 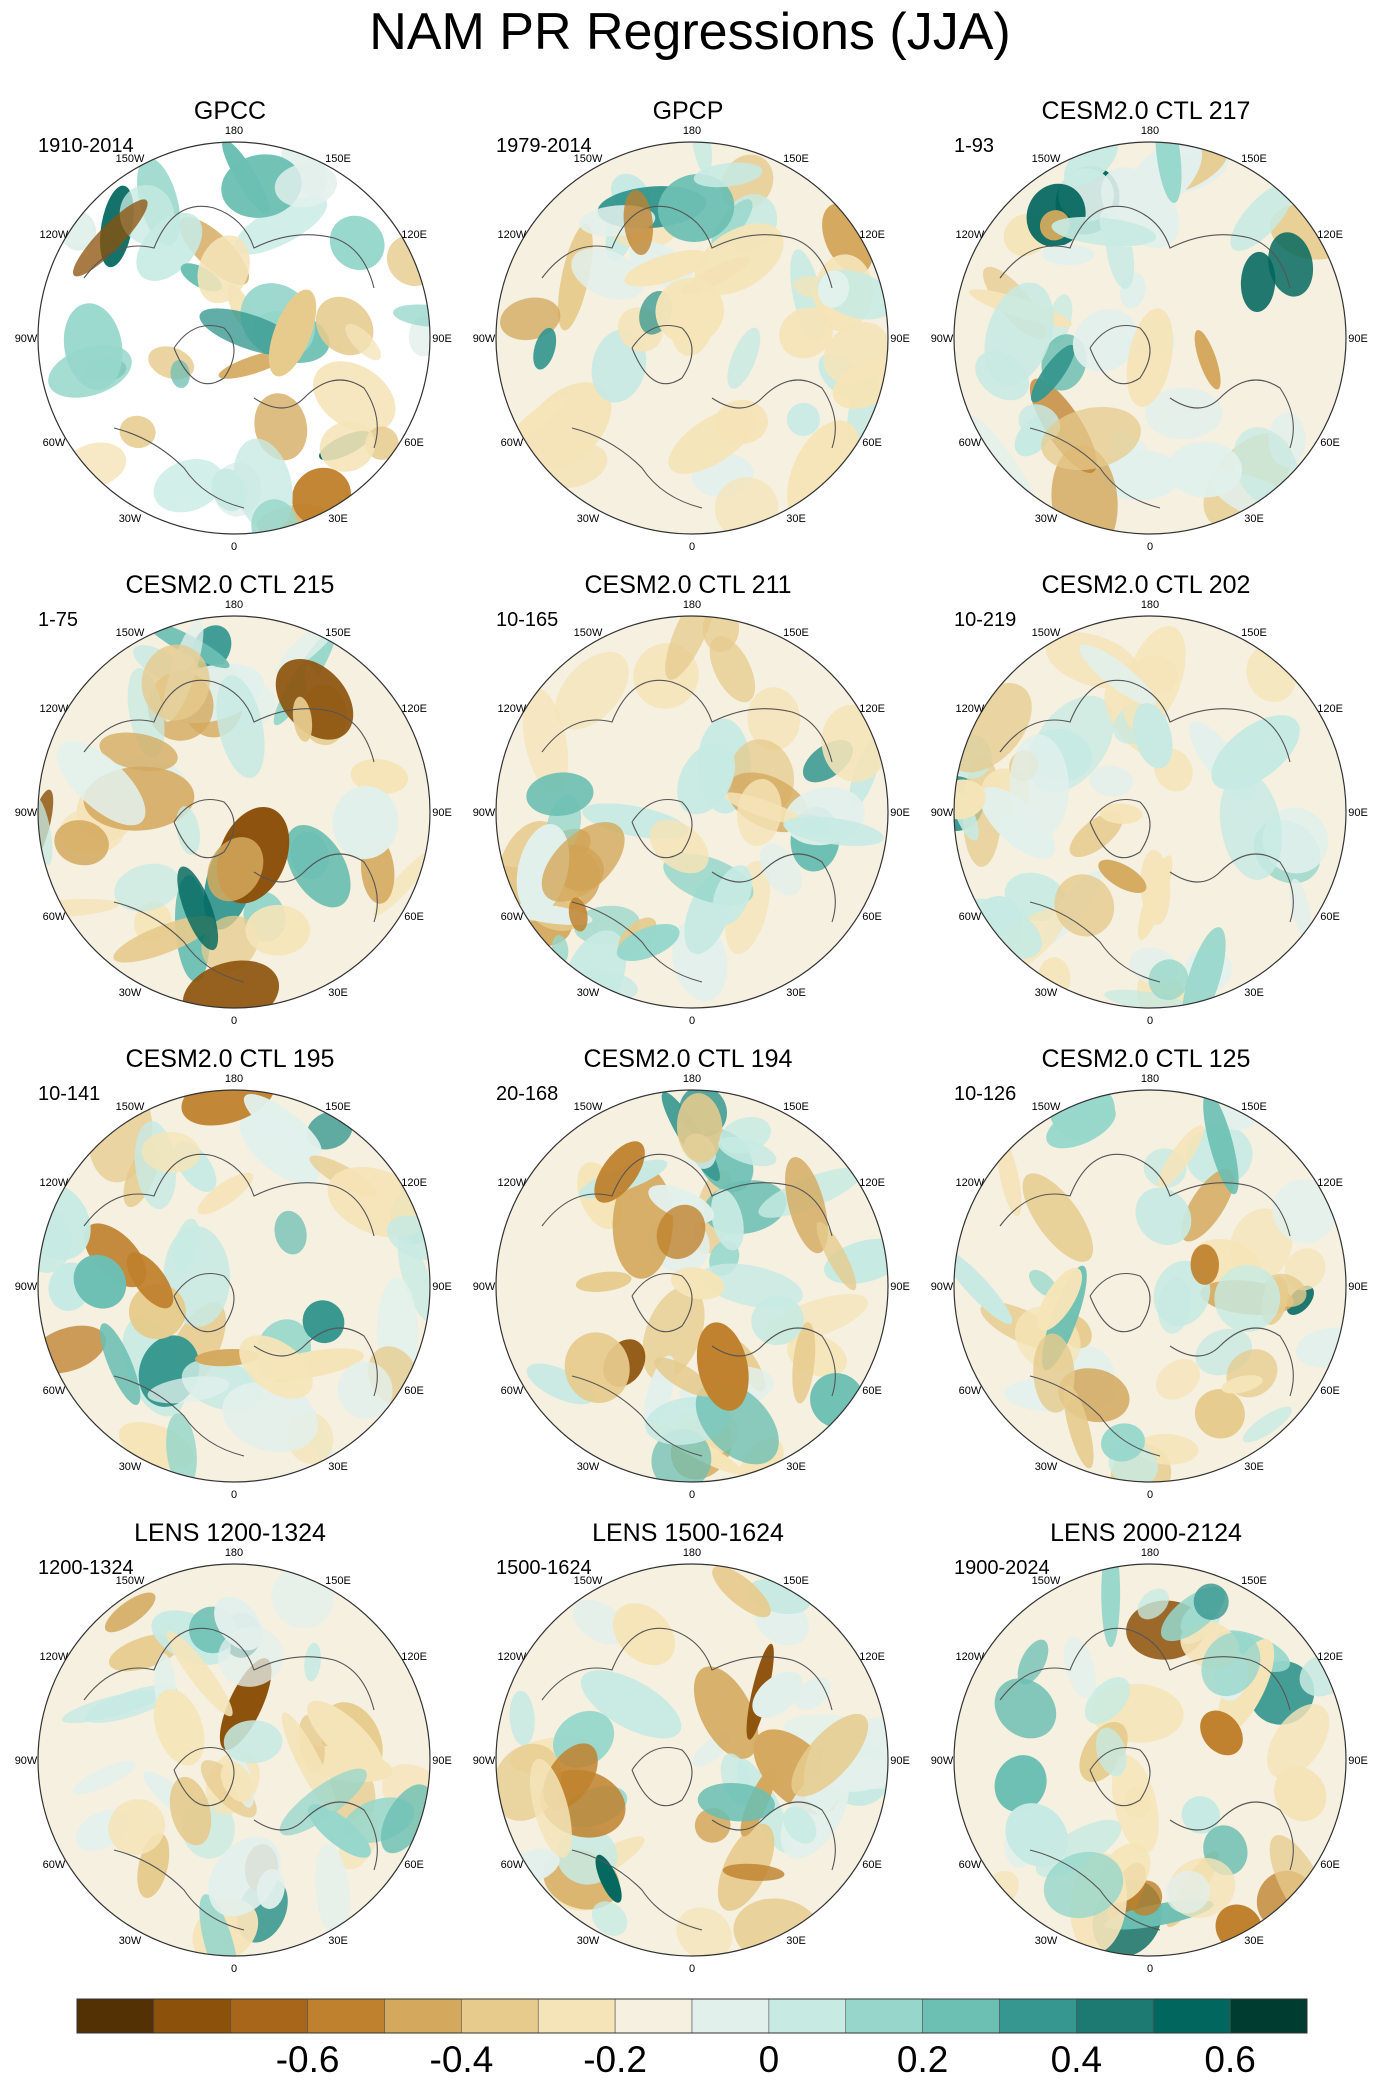 I want to click on panel-period: 1910-2014, so click(x=86, y=146).